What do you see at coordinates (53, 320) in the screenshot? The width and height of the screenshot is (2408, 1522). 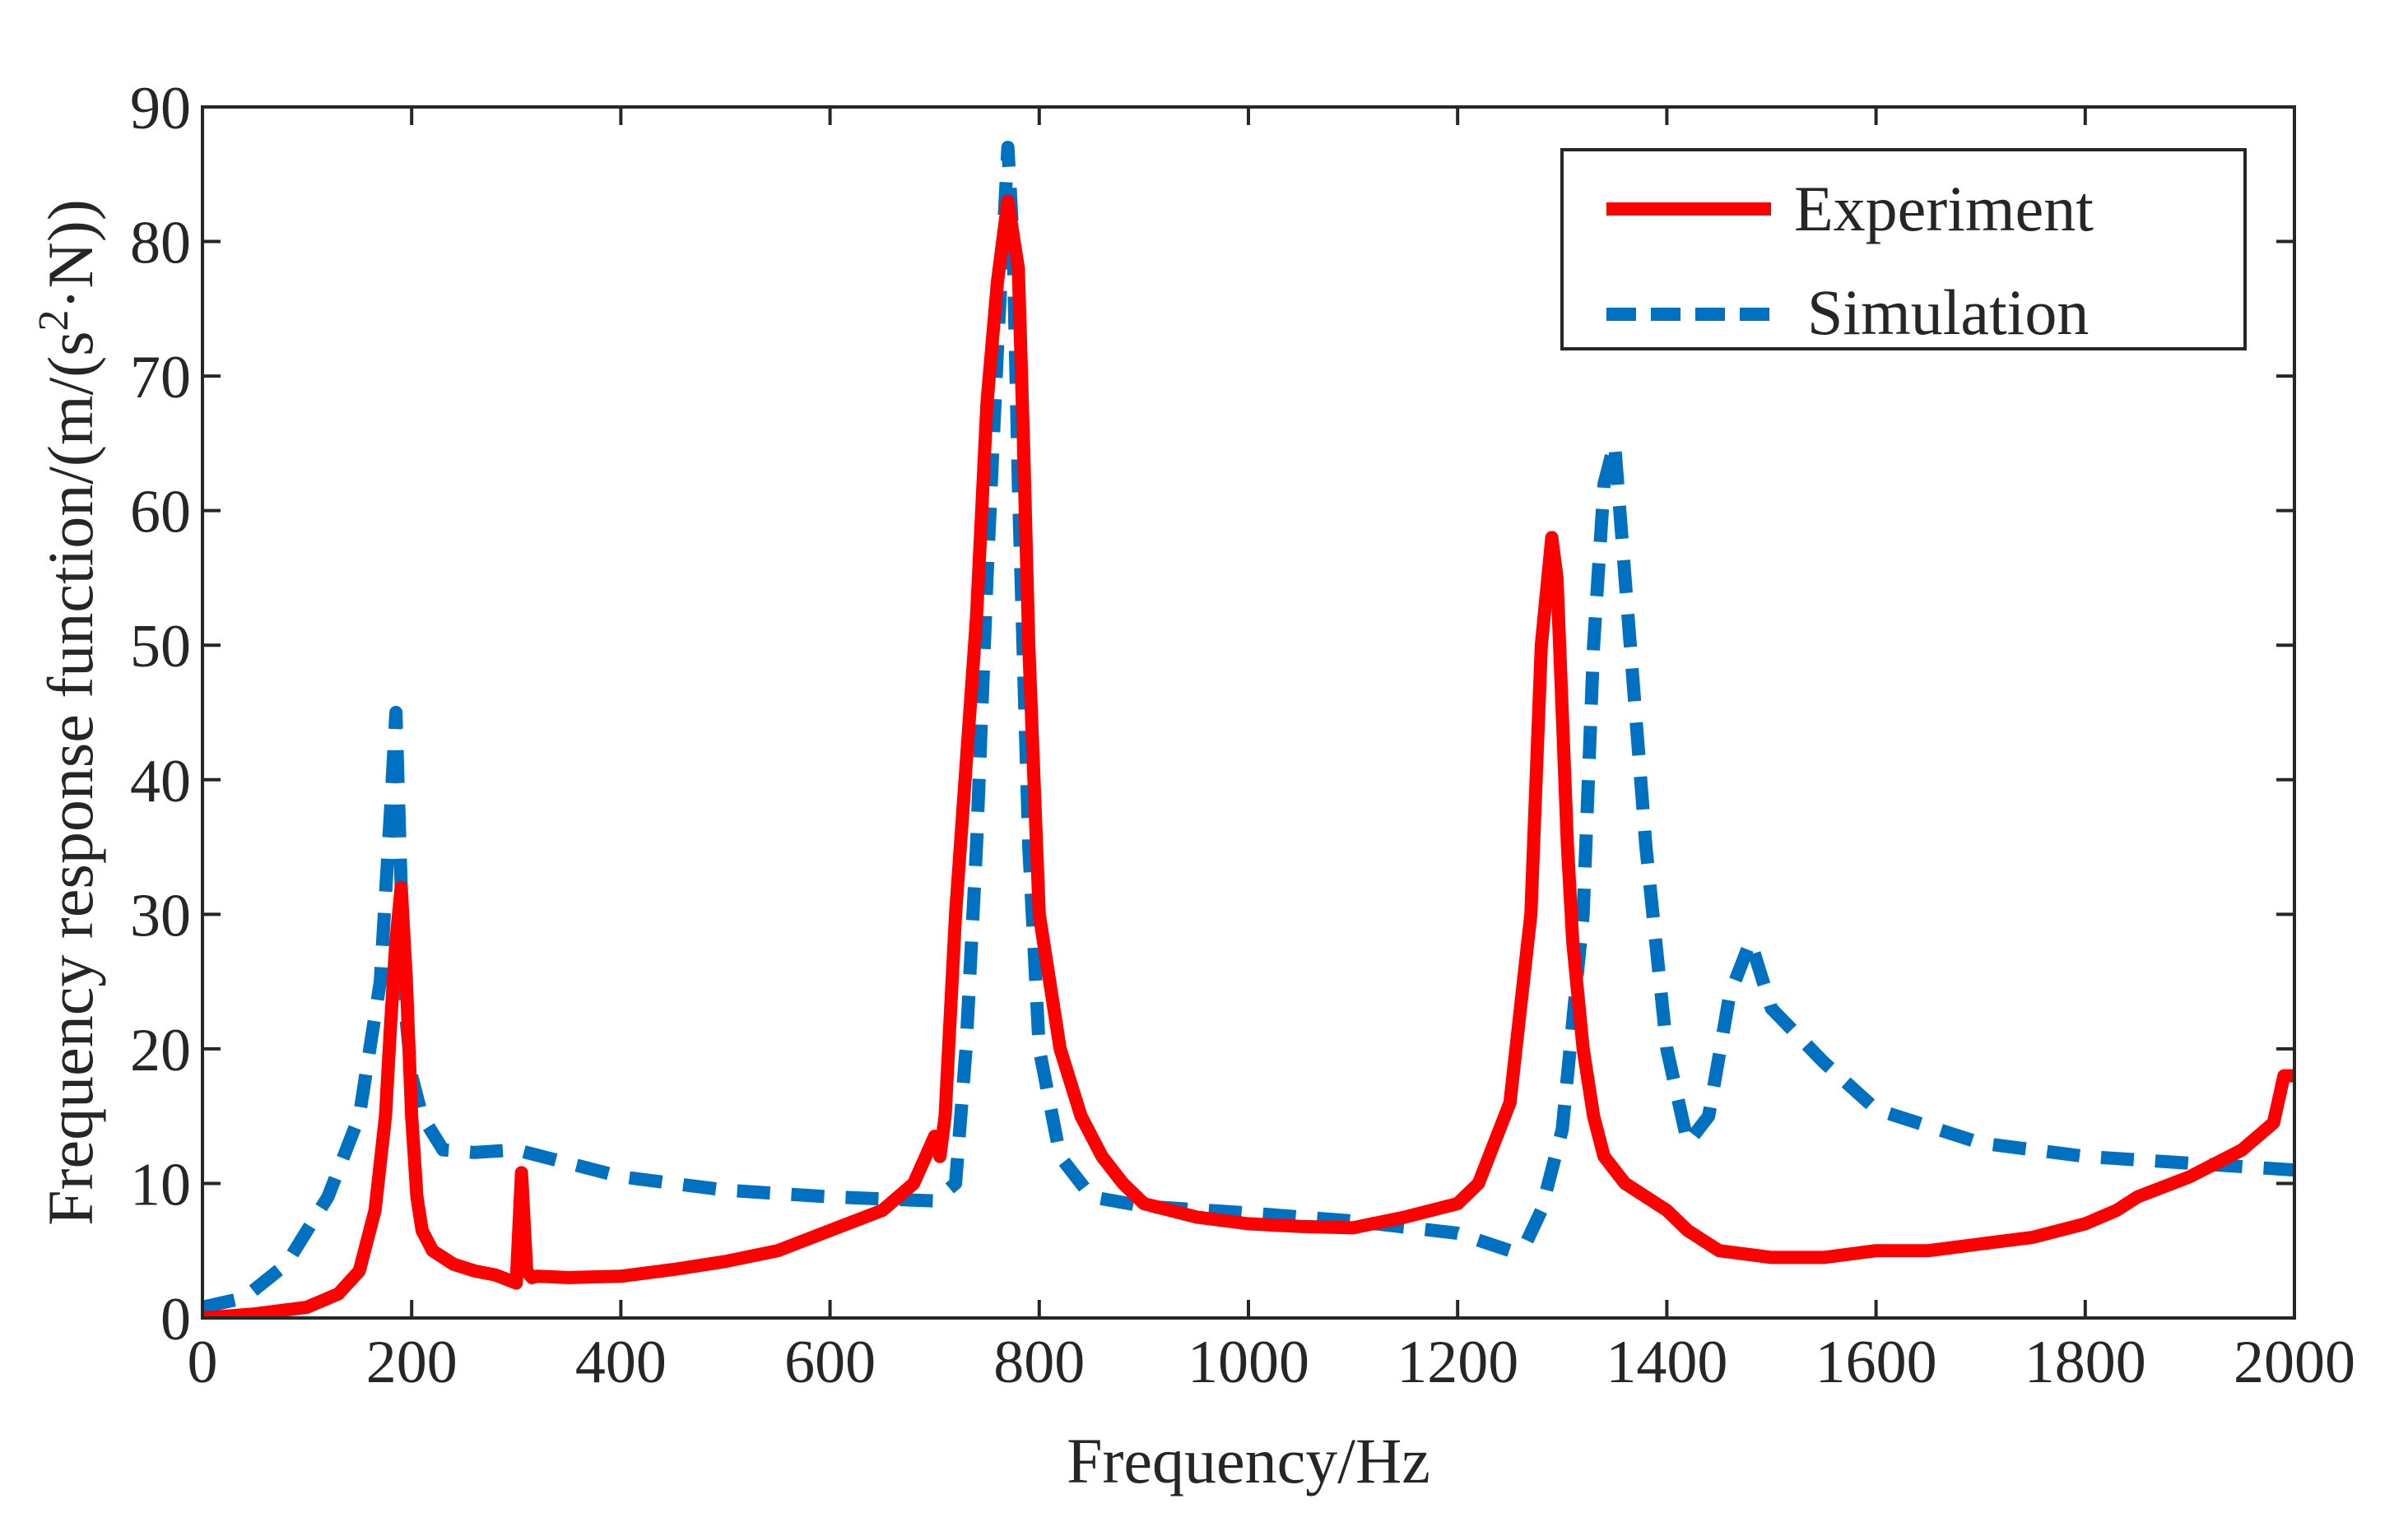 I see `y-axis-label-superscript: 2` at bounding box center [53, 320].